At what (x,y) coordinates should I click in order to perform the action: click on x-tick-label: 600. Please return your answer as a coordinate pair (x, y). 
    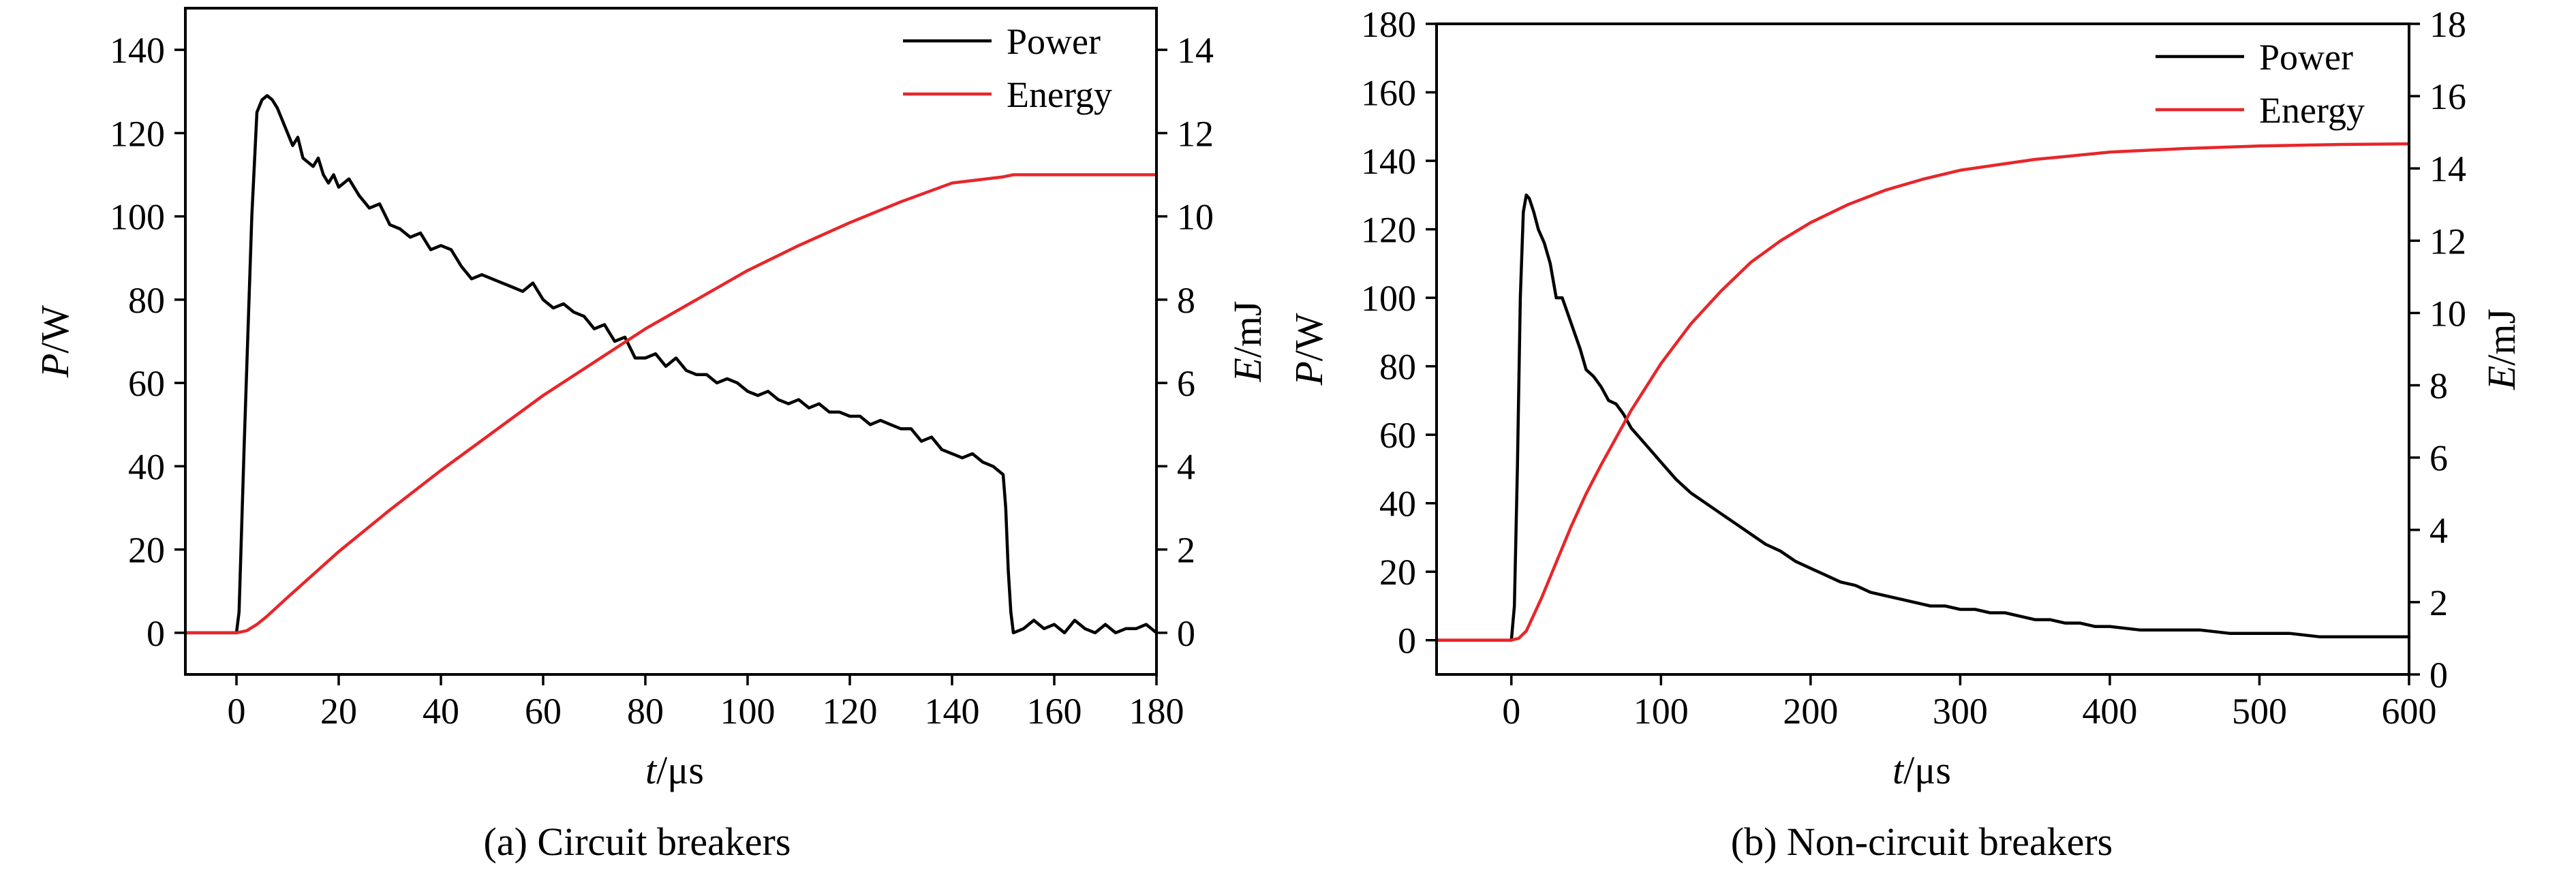
    Looking at the image, I should click on (2409, 711).